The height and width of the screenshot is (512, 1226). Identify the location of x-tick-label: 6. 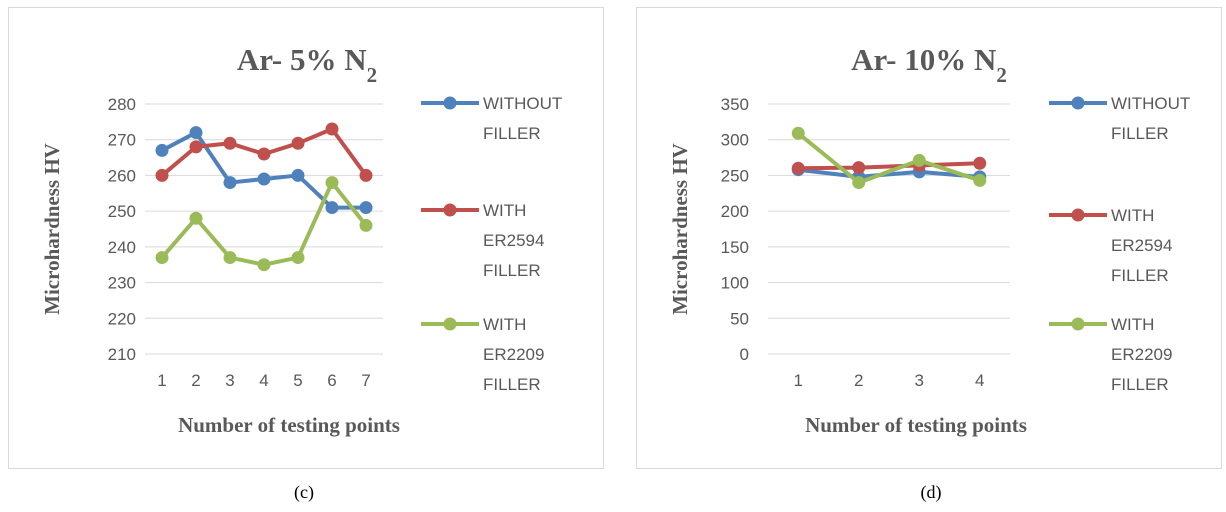
(331, 380).